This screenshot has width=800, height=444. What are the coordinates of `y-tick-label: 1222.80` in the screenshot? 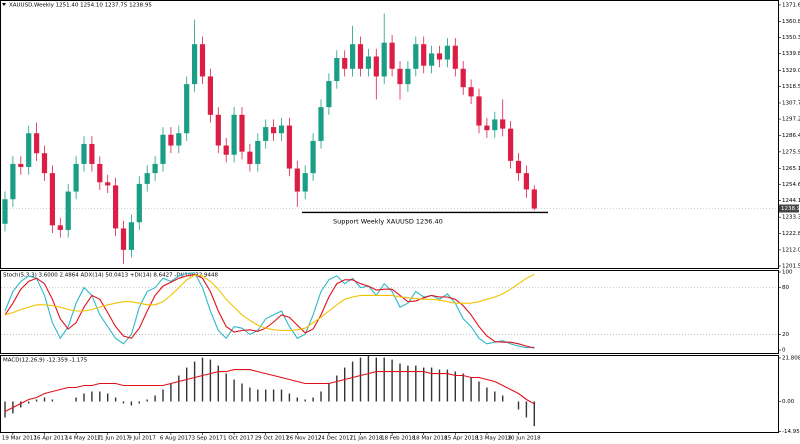 It's located at (791, 234).